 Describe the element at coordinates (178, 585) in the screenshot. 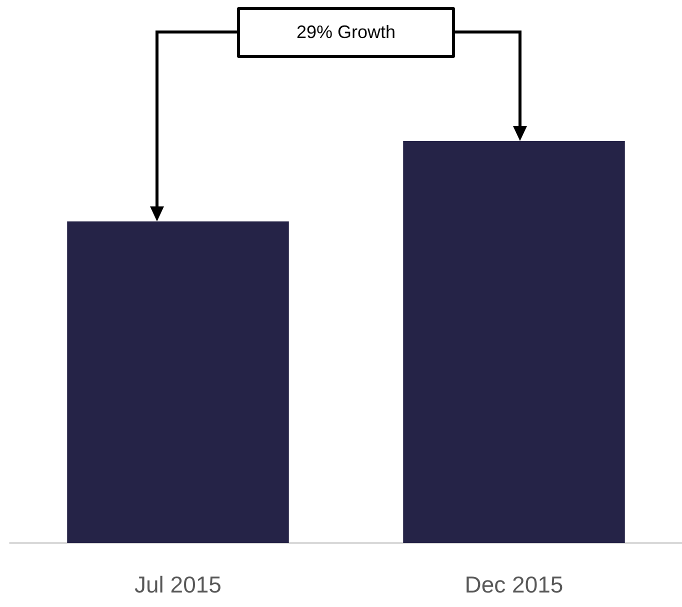

I see `x-tick-label: Jul 2015` at that location.